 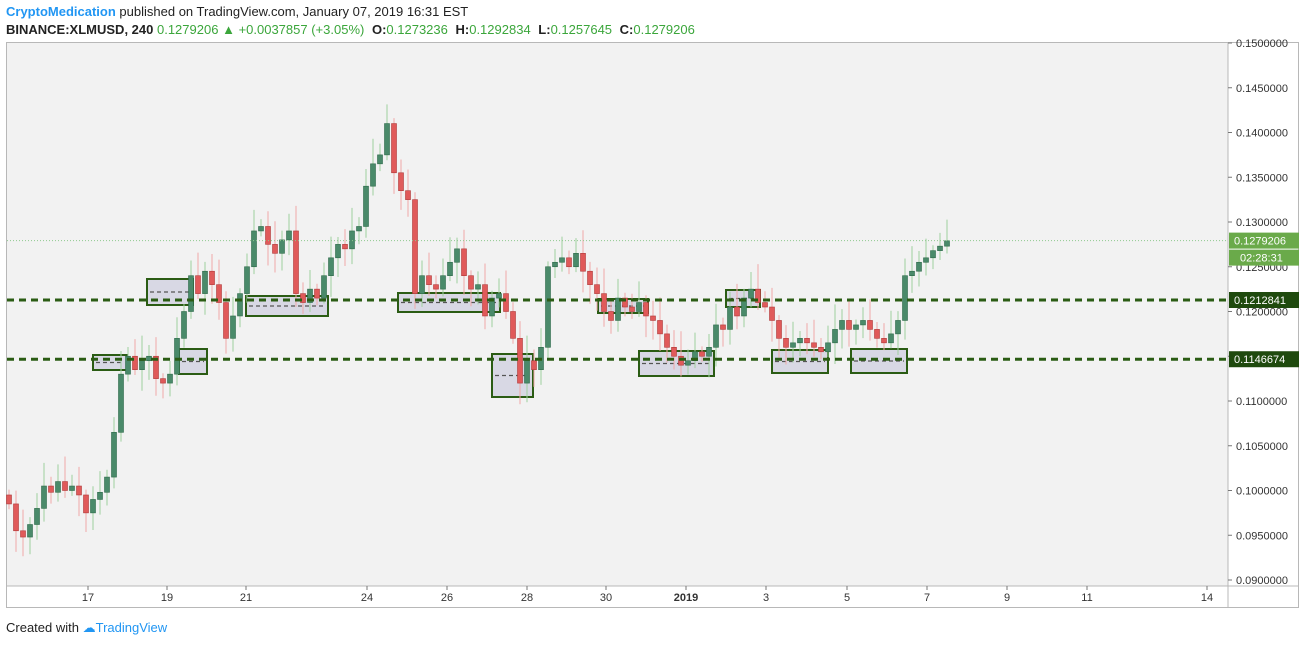 What do you see at coordinates (626, 29) in the screenshot?
I see `close-label: C:` at bounding box center [626, 29].